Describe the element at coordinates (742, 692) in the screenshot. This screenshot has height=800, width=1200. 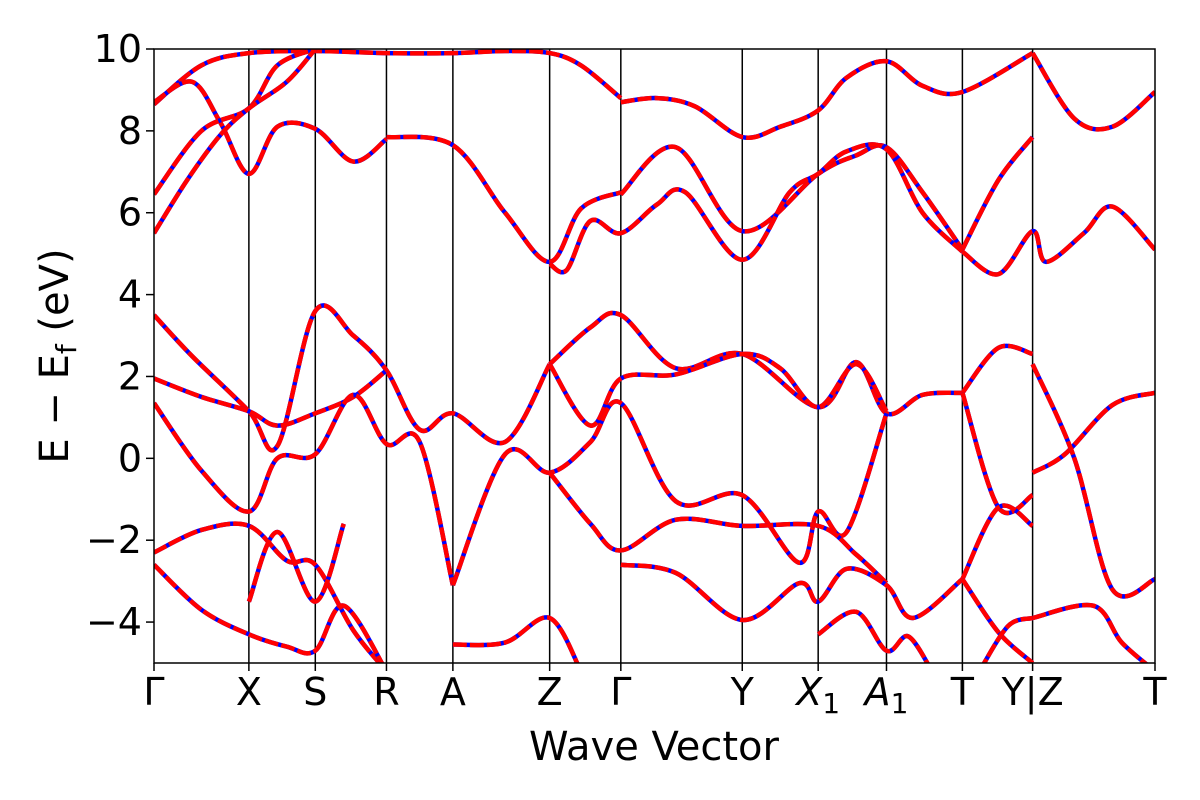
I see `x-tick-label-7: Y` at that location.